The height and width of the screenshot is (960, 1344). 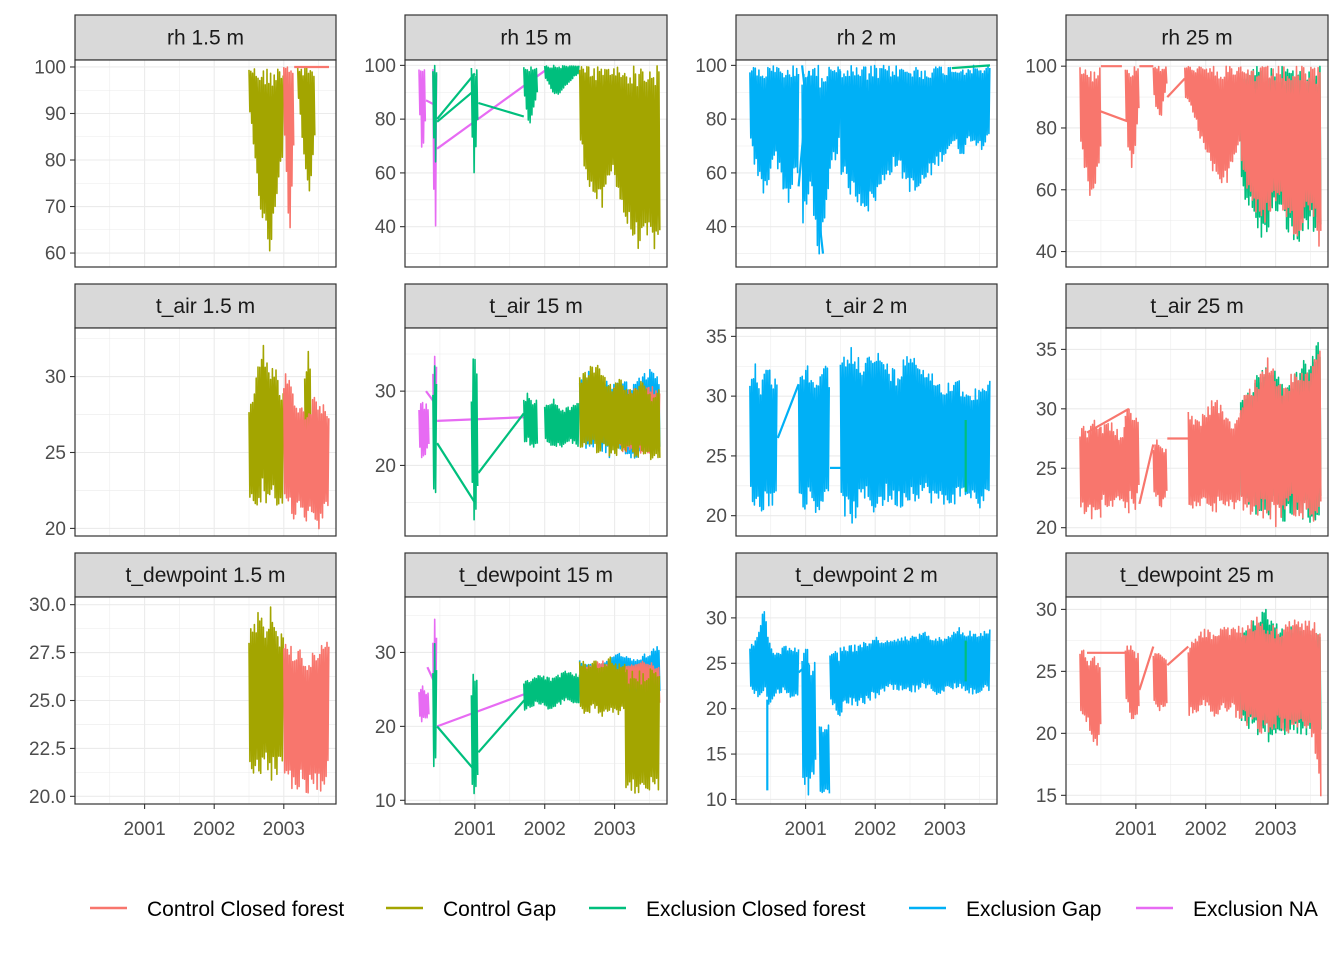 I want to click on panel-t-dewpoint-25-m: t_dewpoint 25 m 15 20 25 30 2001 2002 2003, so click(x=1182, y=696).